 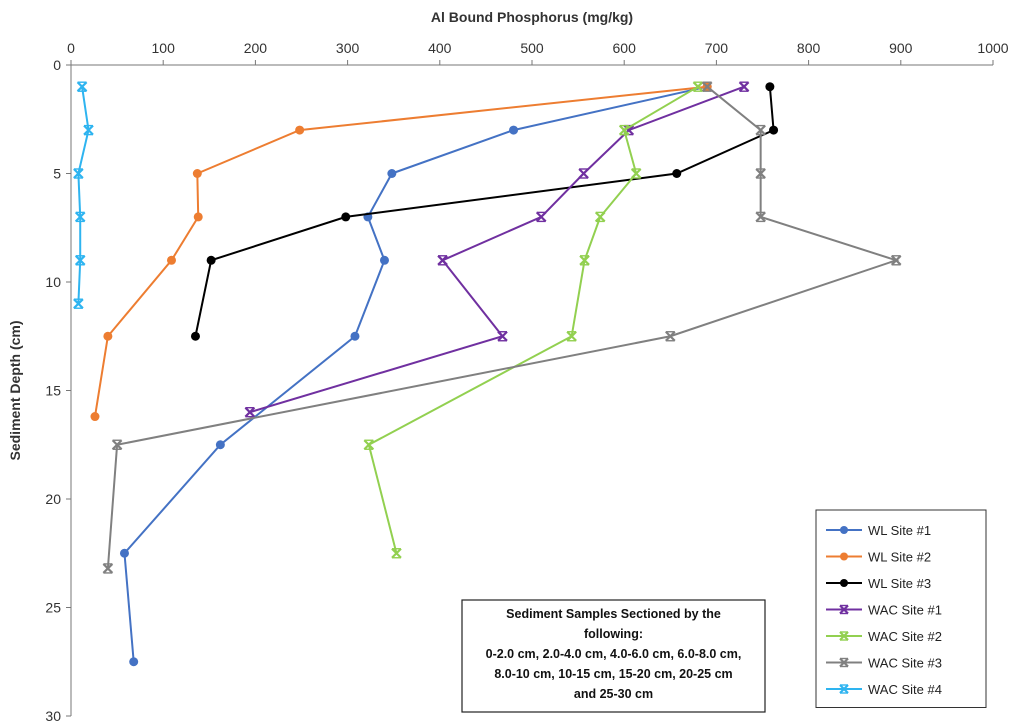 I want to click on legend-label: WAC Site #2, so click(x=905, y=636).